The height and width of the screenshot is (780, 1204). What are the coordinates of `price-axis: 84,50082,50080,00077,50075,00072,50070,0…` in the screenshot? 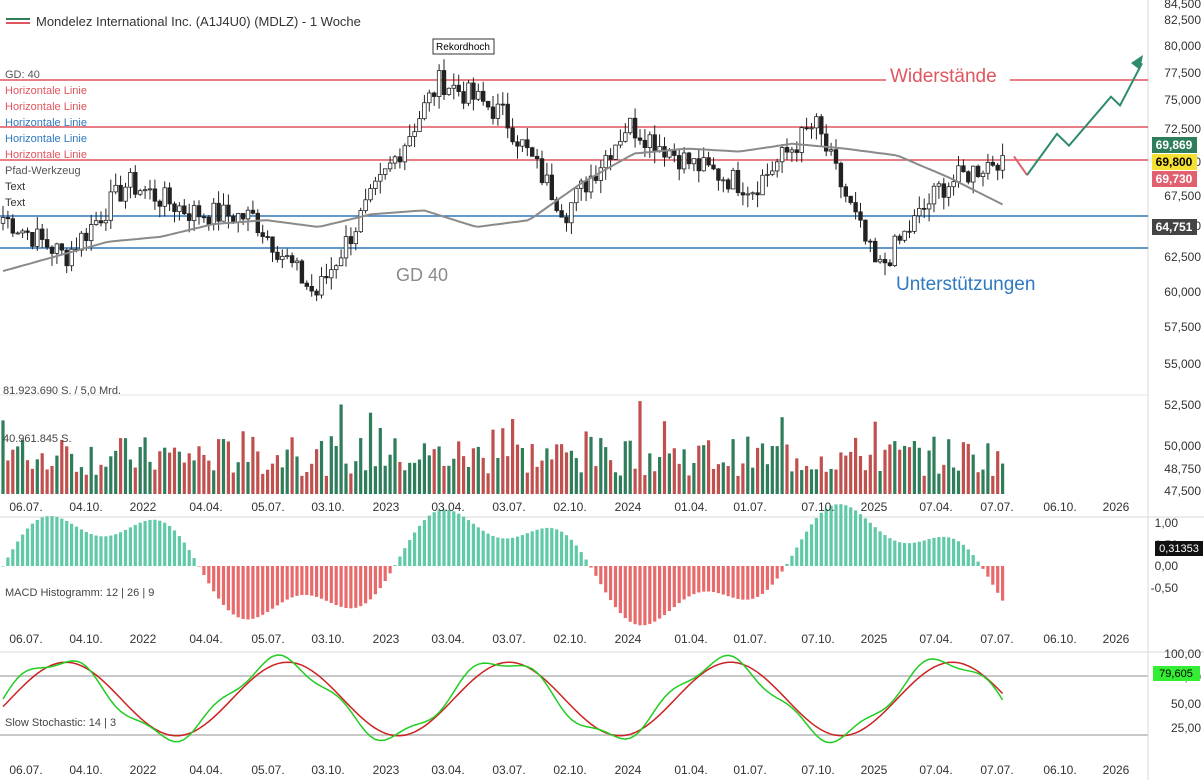 It's located at (1182, 249).